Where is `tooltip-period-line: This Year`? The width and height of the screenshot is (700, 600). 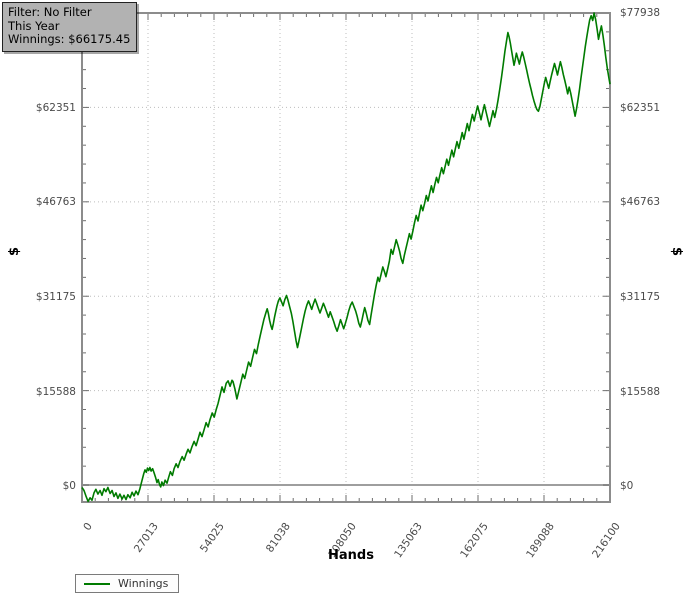 tooltip-period-line: This Year is located at coordinates (34, 25).